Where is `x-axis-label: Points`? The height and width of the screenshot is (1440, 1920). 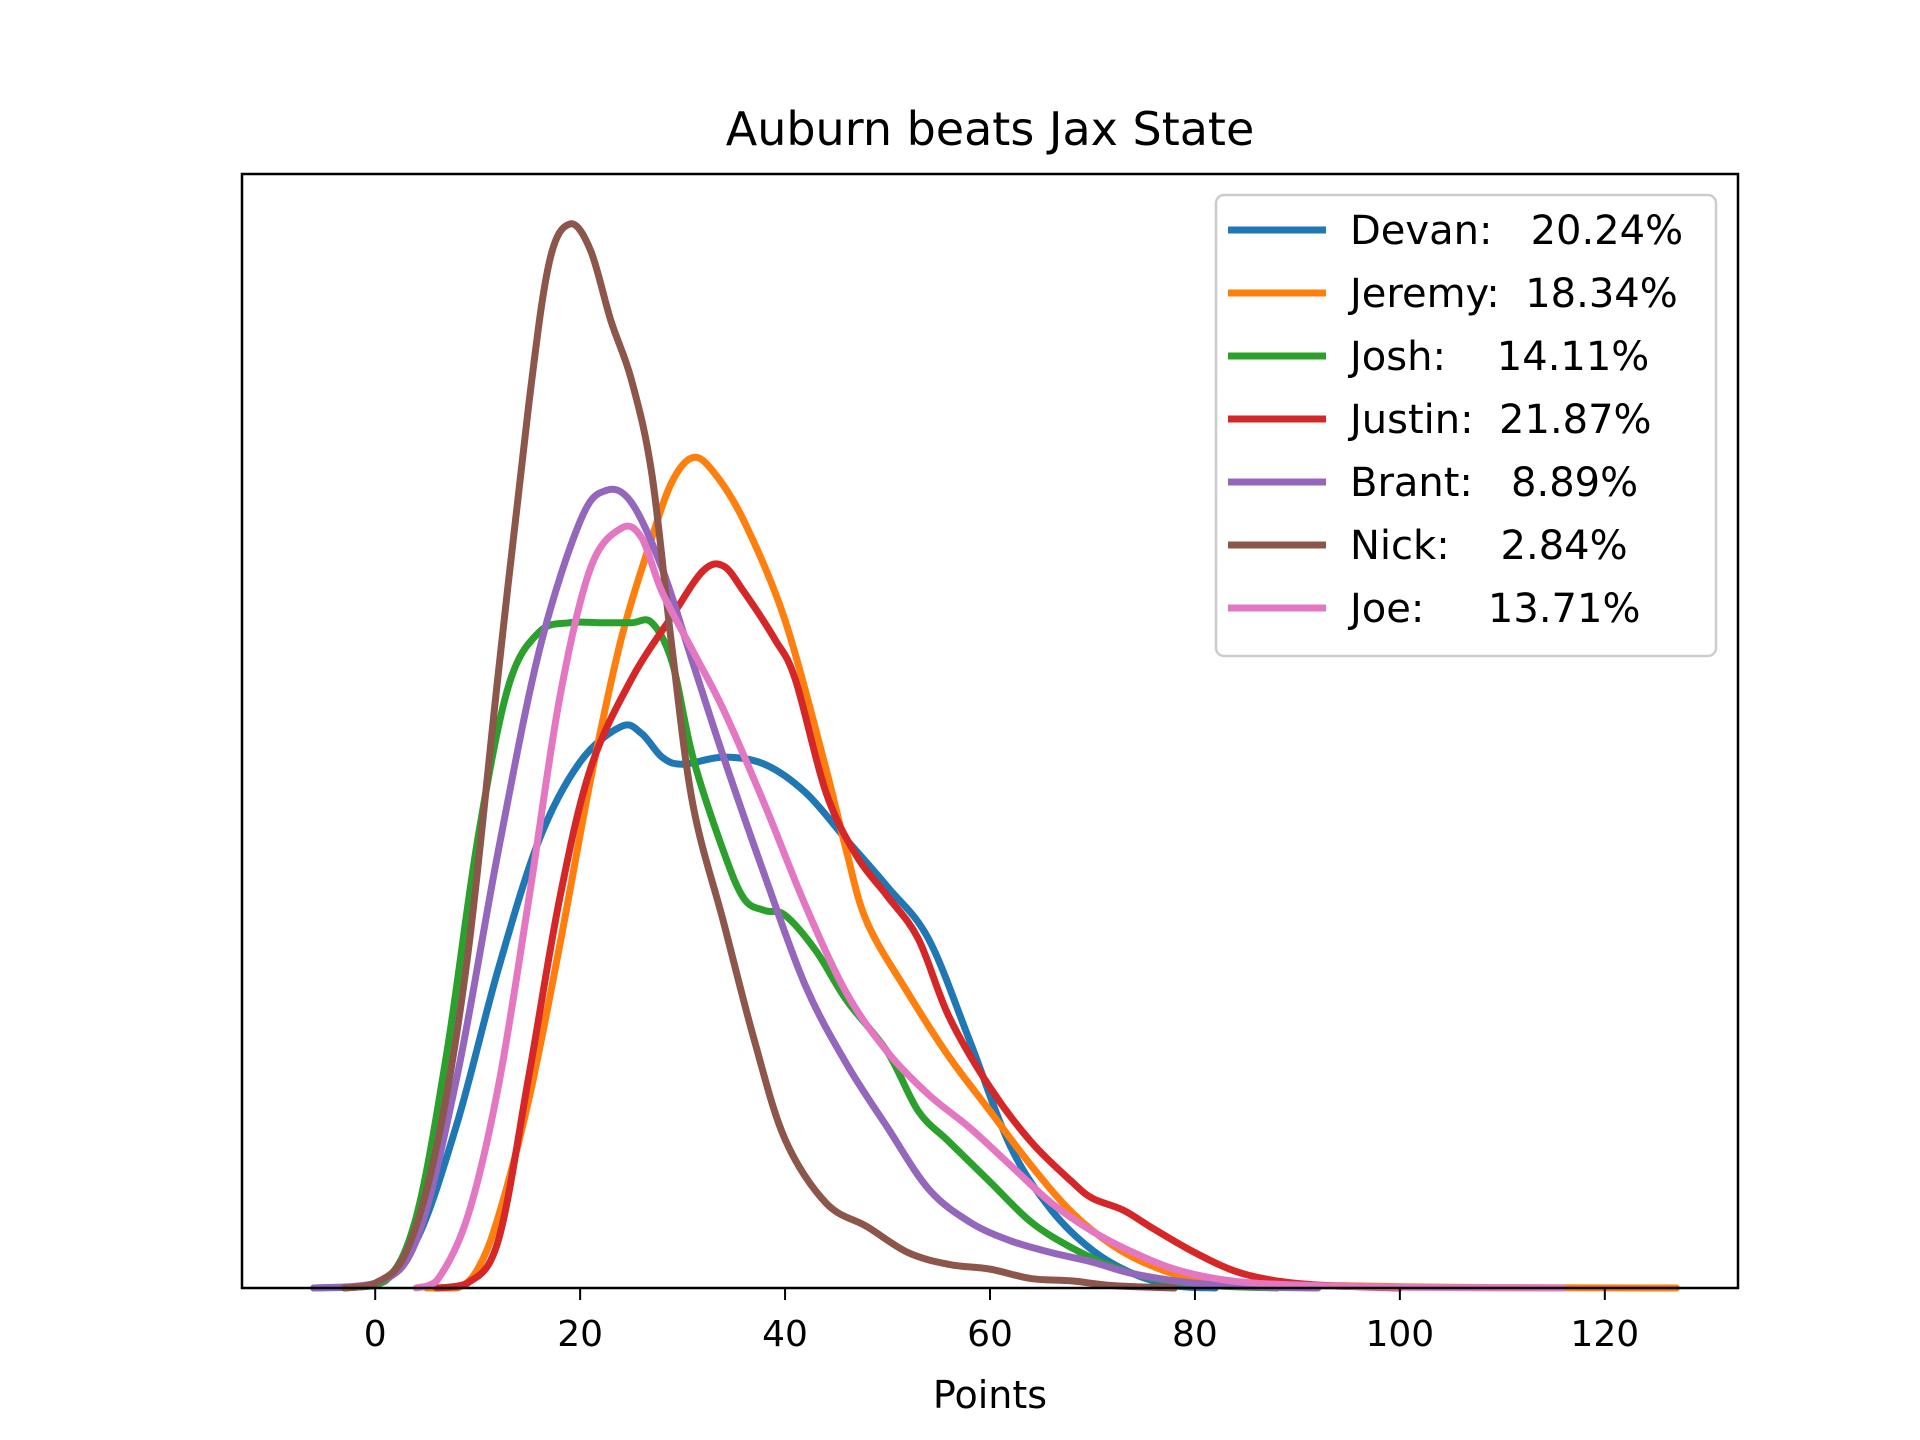 x-axis-label: Points is located at coordinates (990, 1395).